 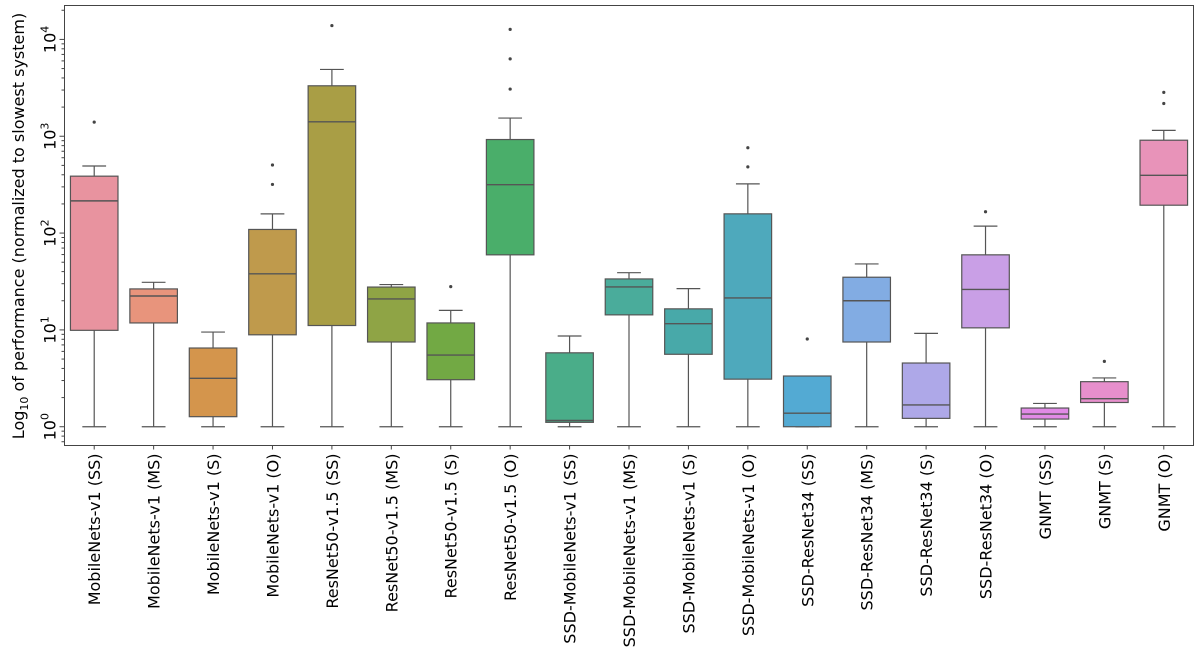 I want to click on x-tick-label: GNMT (S), so click(x=1104, y=492).